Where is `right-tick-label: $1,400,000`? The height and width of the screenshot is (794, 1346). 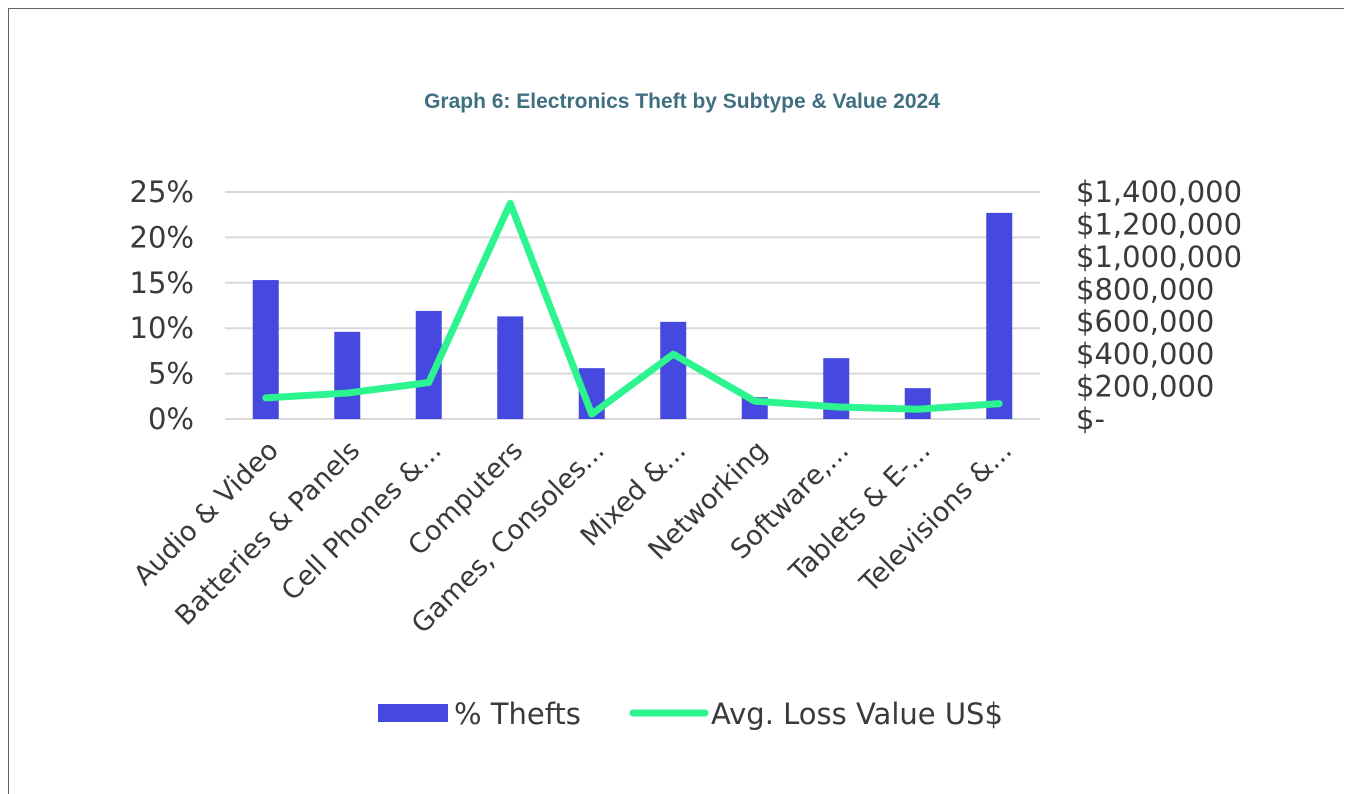
right-tick-label: $1,400,000 is located at coordinates (1159, 192).